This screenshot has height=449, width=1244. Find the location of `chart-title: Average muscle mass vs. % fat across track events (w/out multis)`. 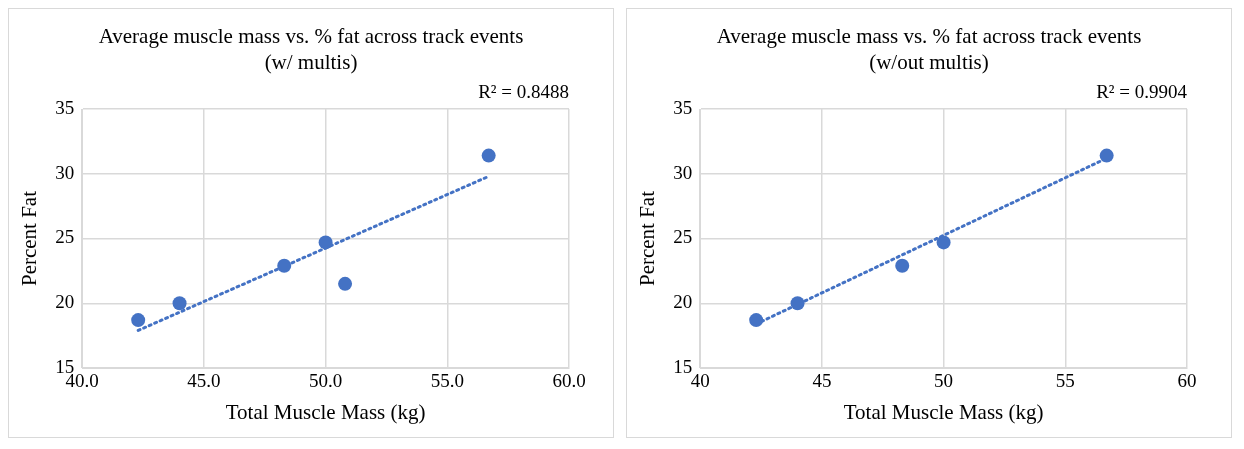

chart-title: Average muscle mass vs. % fat across track events (w/out multis) is located at coordinates (929, 49).